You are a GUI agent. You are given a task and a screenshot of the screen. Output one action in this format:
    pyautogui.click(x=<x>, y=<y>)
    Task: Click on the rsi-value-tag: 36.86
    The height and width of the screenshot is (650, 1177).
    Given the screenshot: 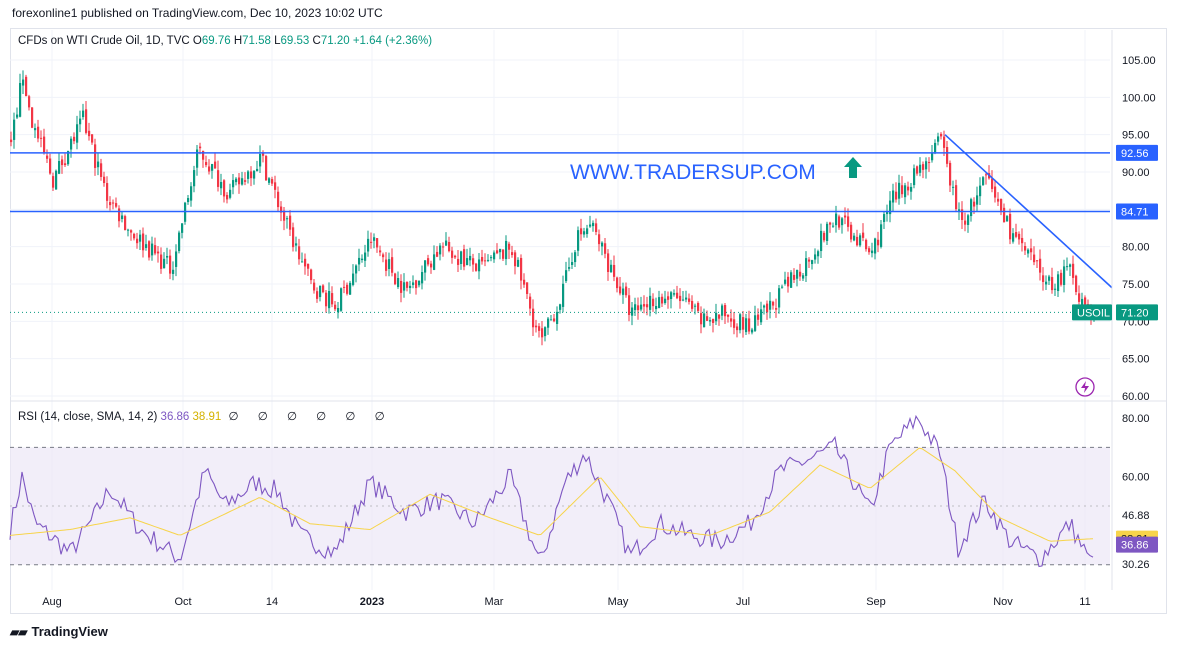 What is the action you would take?
    pyautogui.click(x=1135, y=546)
    